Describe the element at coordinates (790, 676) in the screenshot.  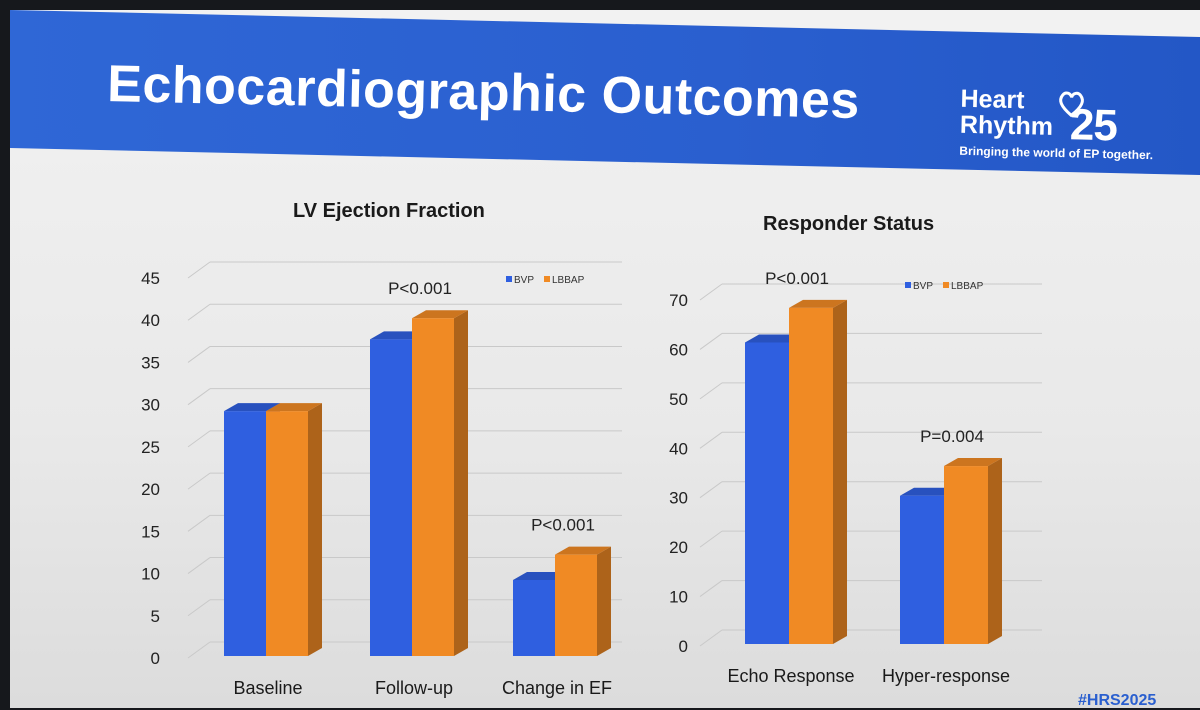
I see `x-category-label: Echo Response` at that location.